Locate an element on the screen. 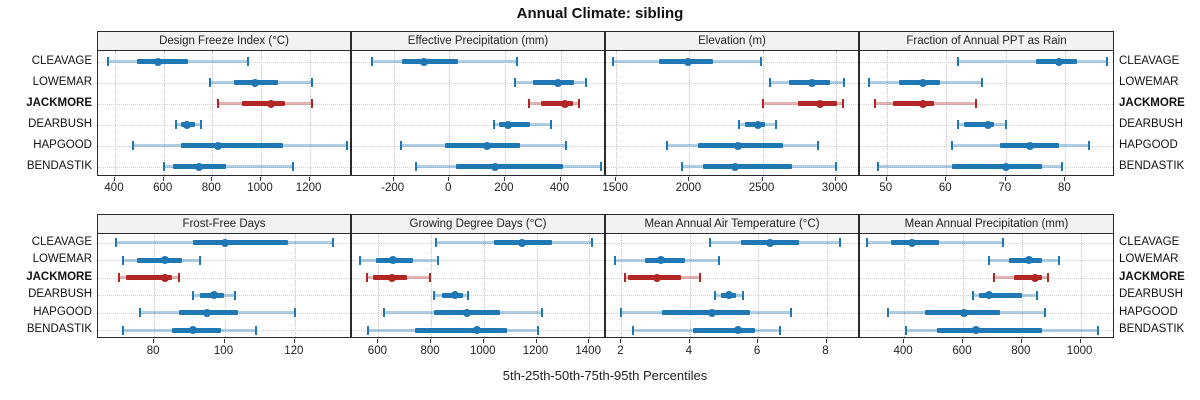 The image size is (1200, 400). panel-strip: Mean Annual Air Temperature (°C) is located at coordinates (732, 224).